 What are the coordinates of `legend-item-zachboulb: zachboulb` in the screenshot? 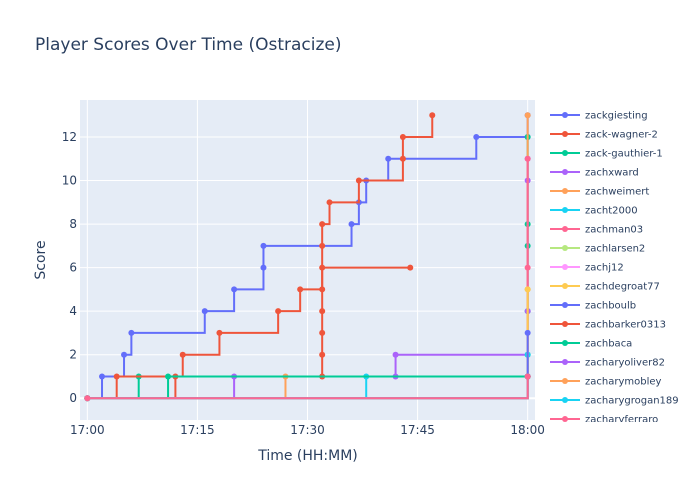 It's located at (593, 306).